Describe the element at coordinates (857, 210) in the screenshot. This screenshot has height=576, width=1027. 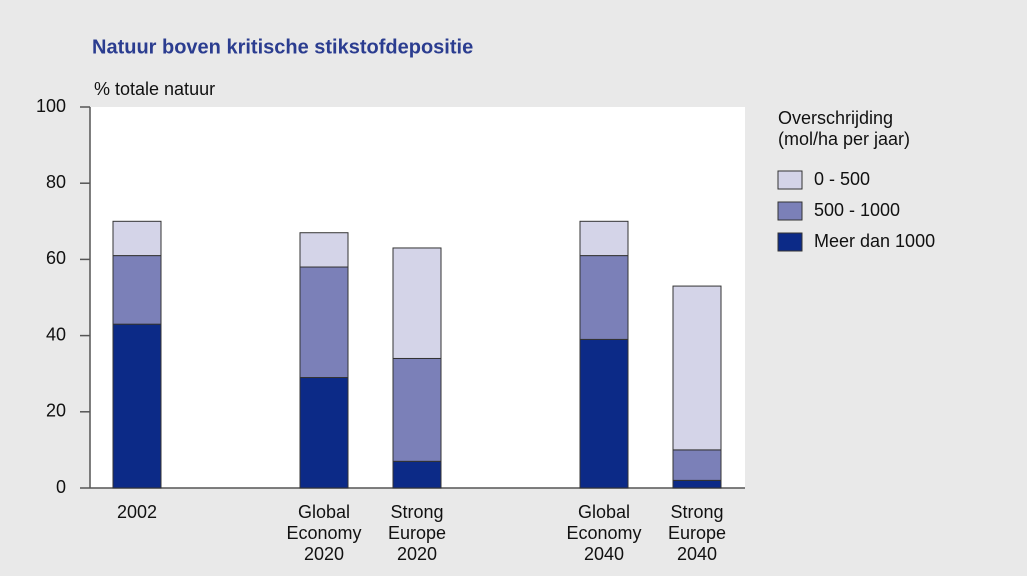
I see `legend-label: 500 - 1000` at that location.